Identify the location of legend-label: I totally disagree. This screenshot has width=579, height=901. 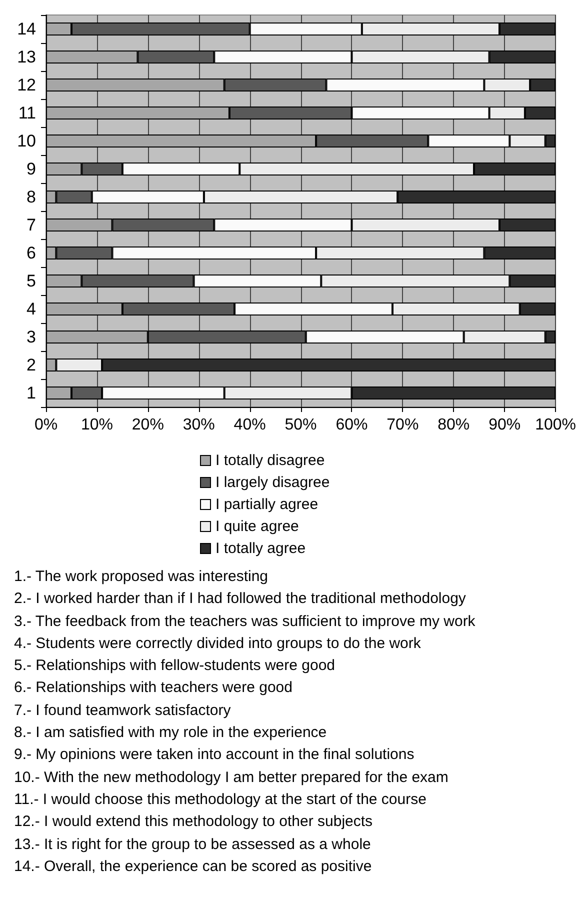
(270, 460).